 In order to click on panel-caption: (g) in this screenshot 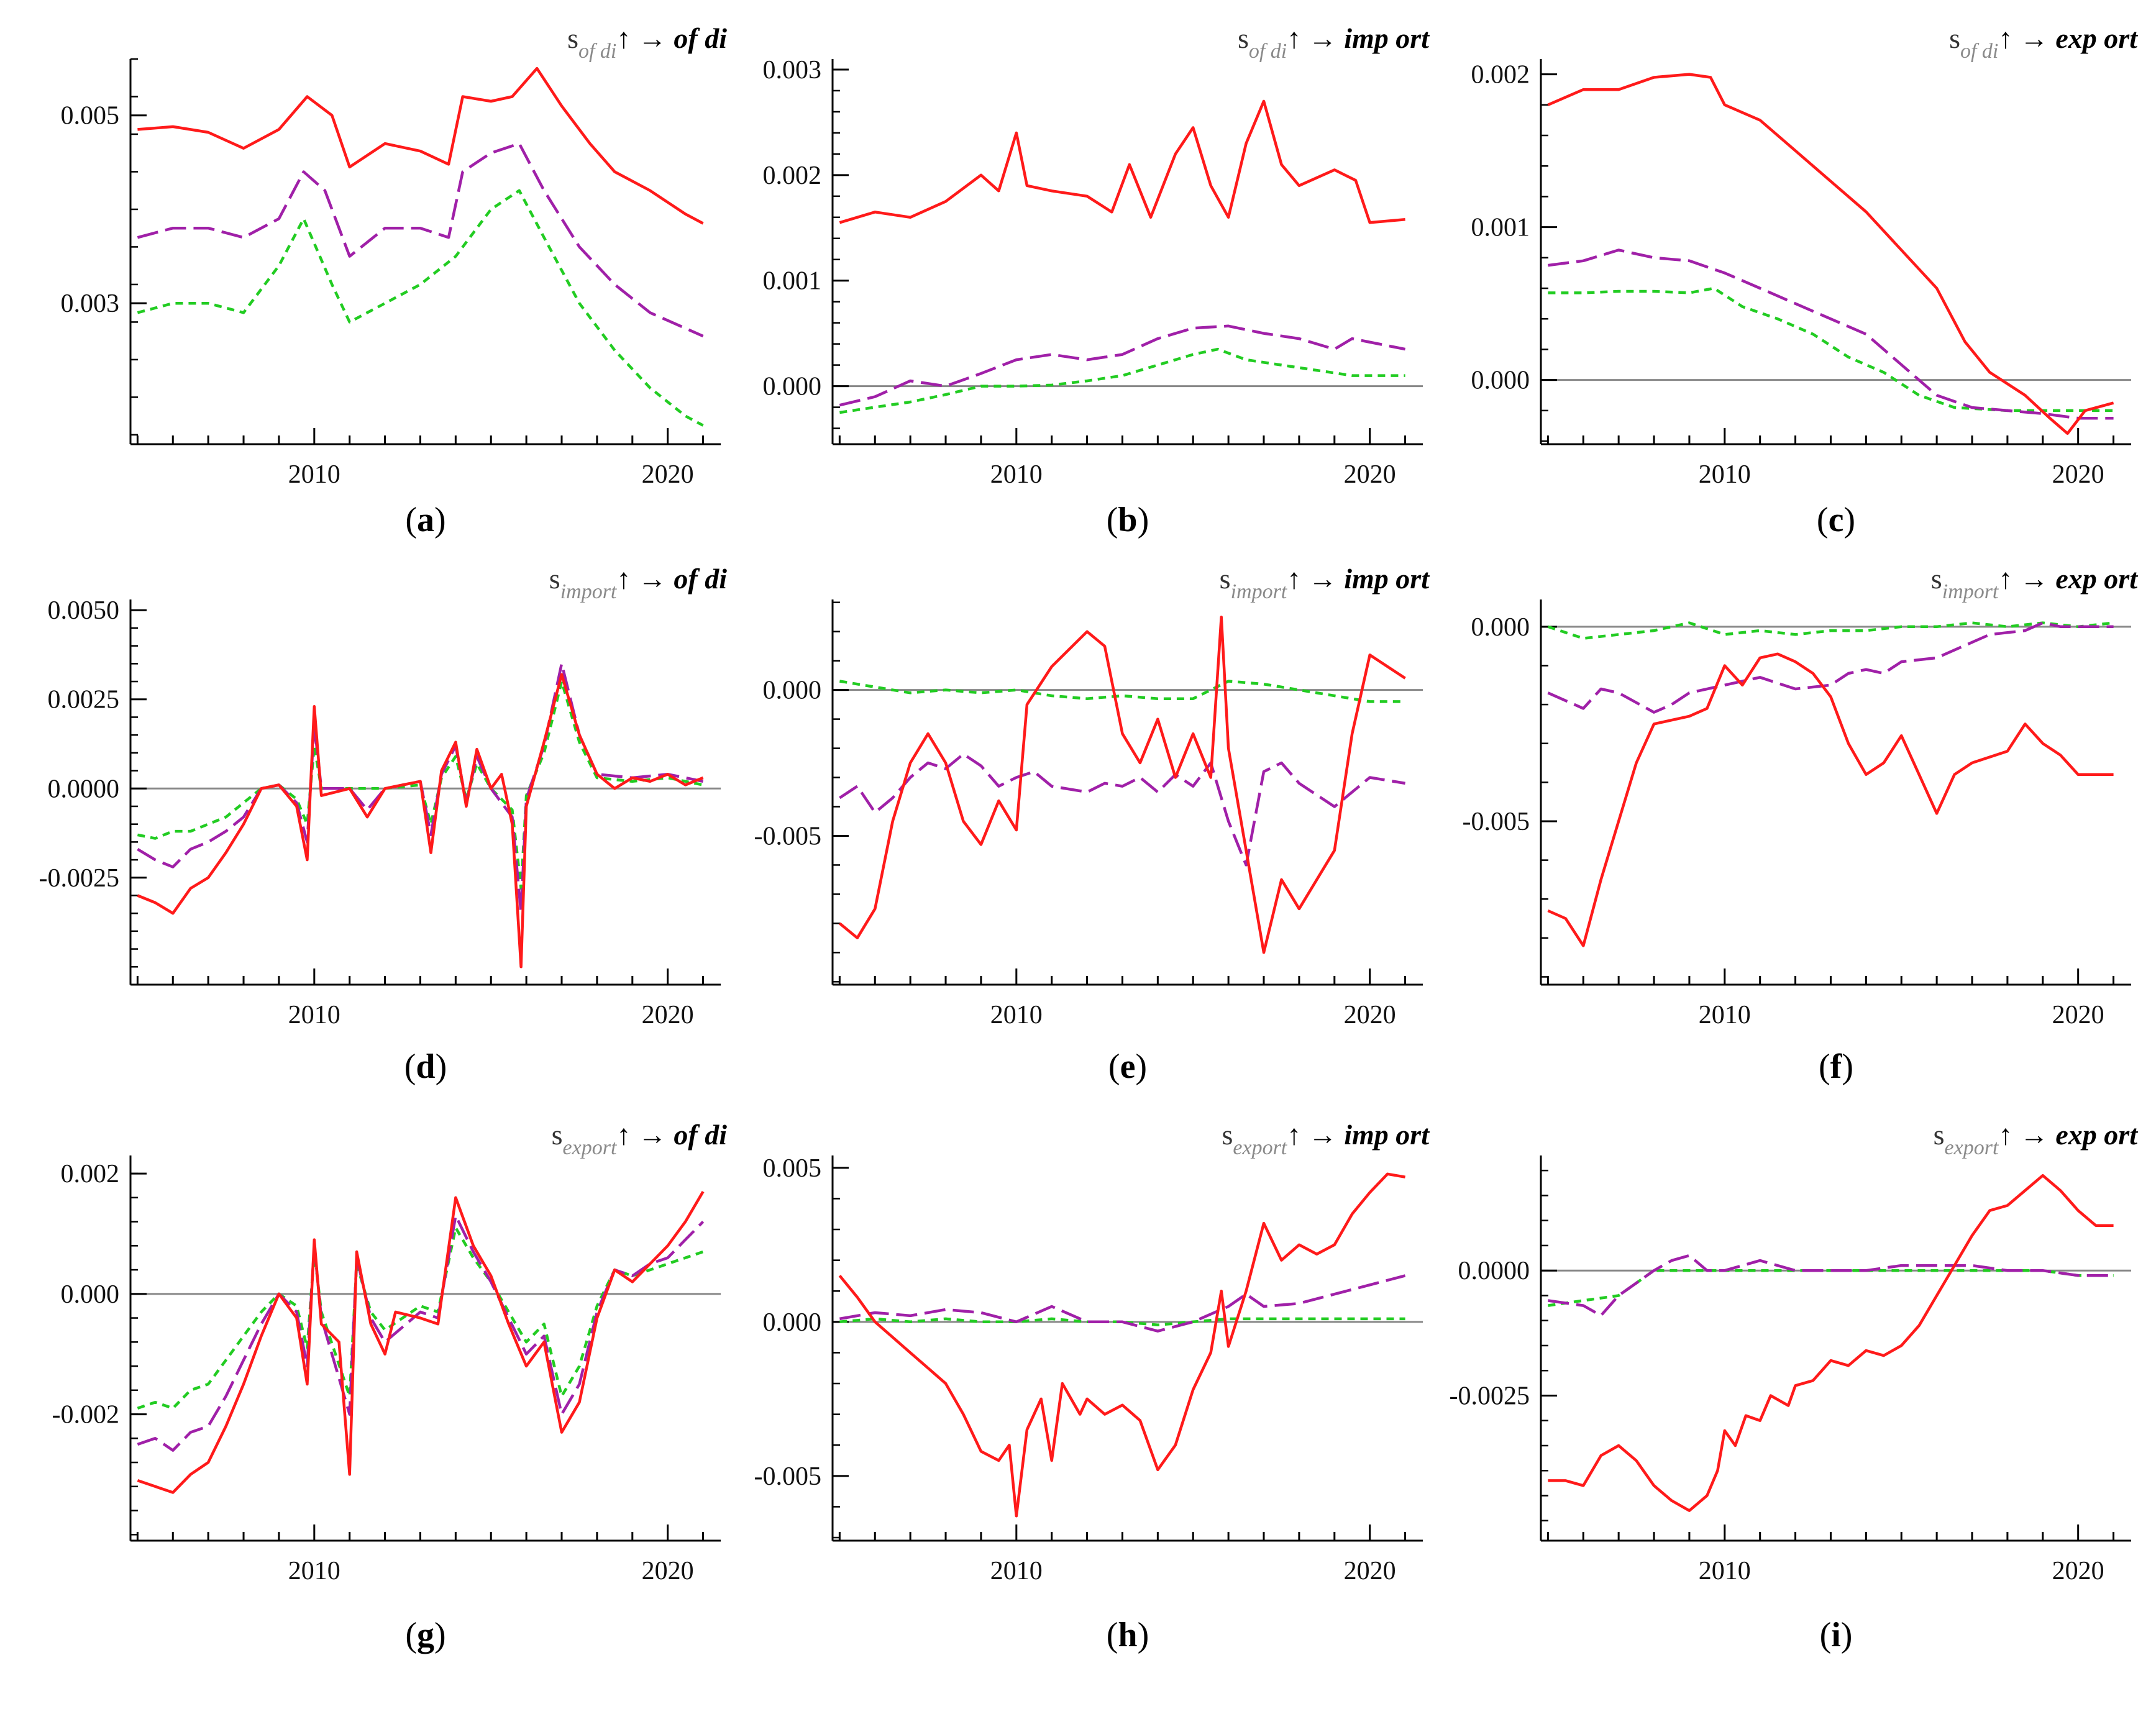, I will do `click(425, 1635)`.